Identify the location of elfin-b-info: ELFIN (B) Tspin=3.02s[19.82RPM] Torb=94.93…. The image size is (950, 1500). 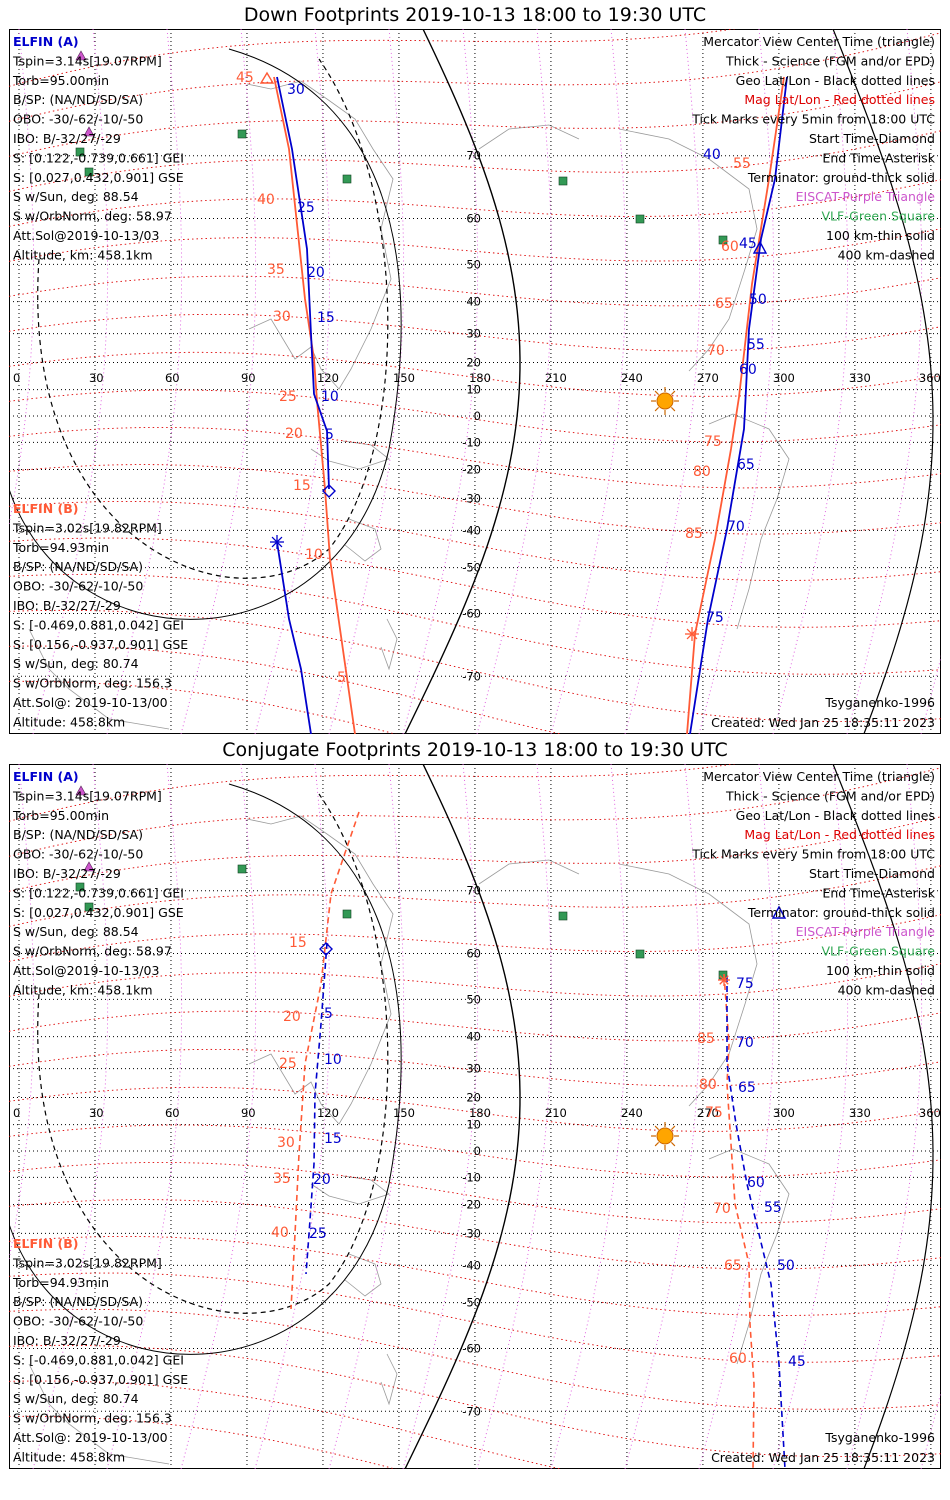
(100, 1350).